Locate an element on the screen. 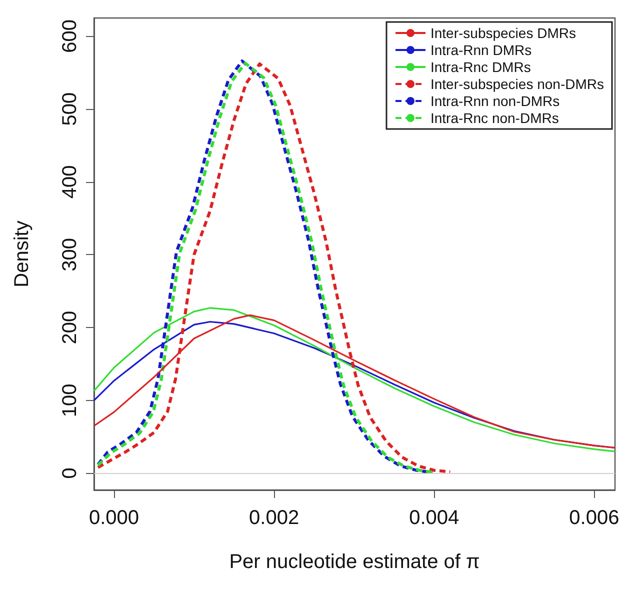 This screenshot has width=636, height=592. legend-label: Inter-subspecies non-DMRs is located at coordinates (517, 84).